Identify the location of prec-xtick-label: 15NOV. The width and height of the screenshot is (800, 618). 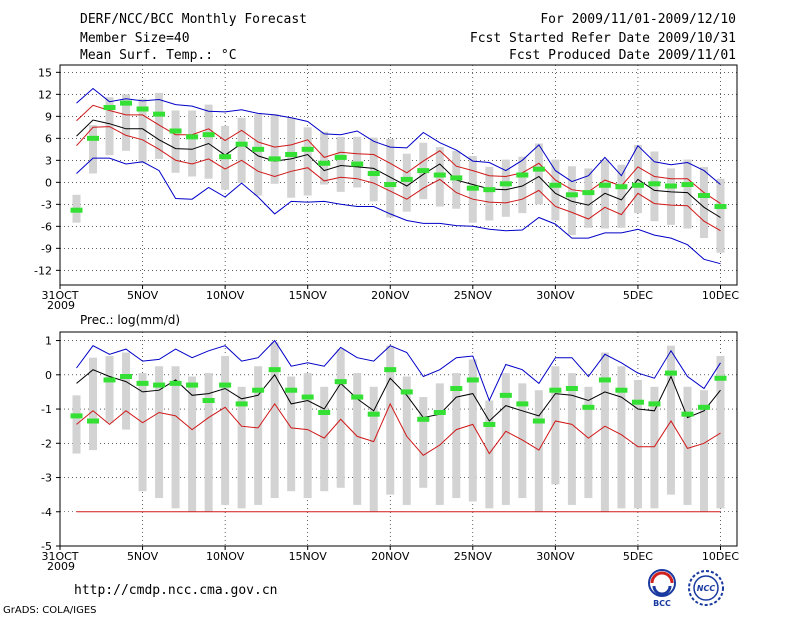
(308, 556).